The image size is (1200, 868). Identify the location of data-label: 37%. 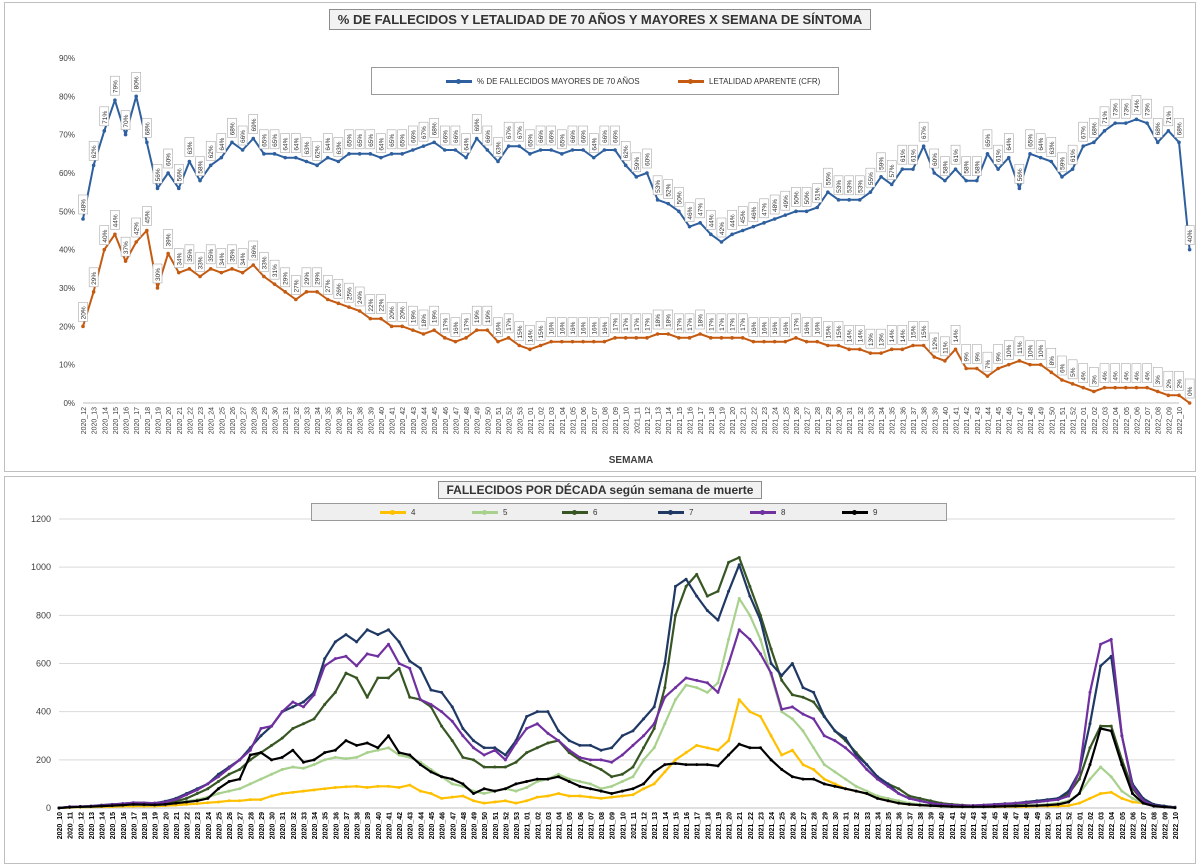
(125, 246).